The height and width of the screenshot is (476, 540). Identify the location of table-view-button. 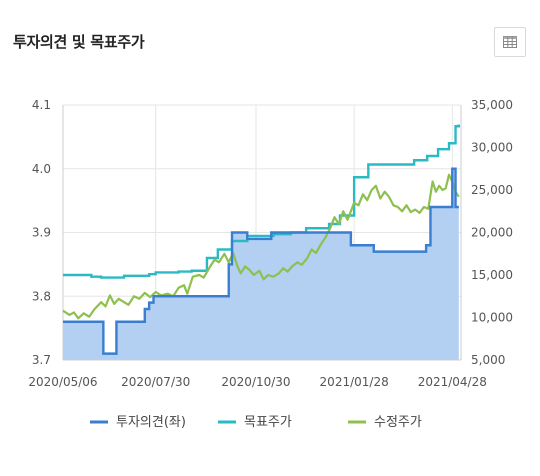
(510, 42).